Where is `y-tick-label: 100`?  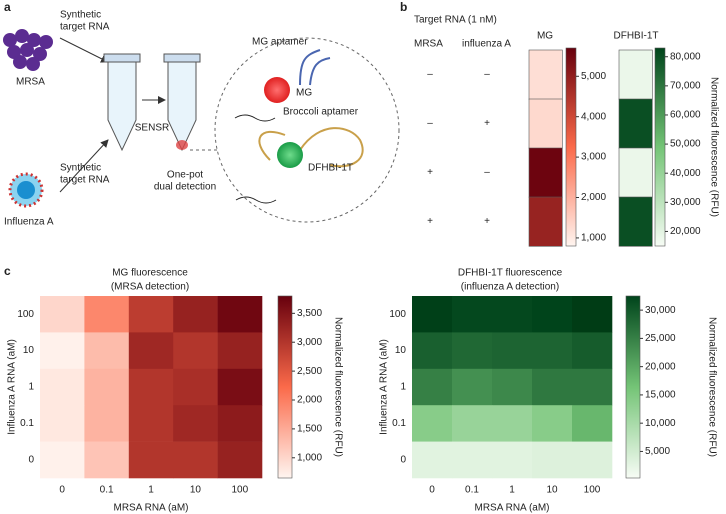
y-tick-label: 100 is located at coordinates (397, 314).